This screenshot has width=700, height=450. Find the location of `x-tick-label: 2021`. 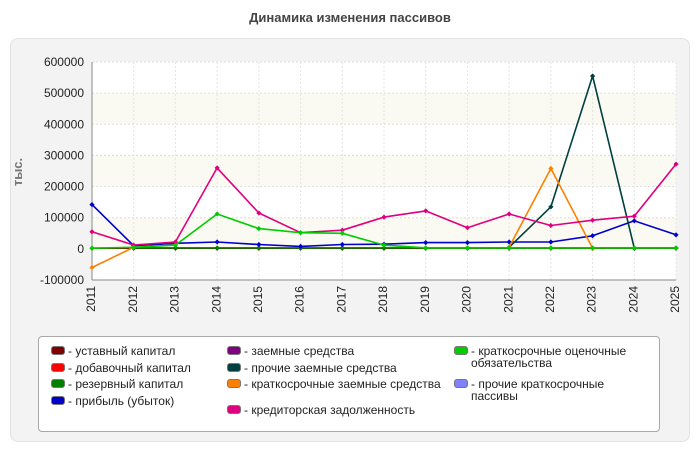

x-tick-label: 2021 is located at coordinates (508, 299).